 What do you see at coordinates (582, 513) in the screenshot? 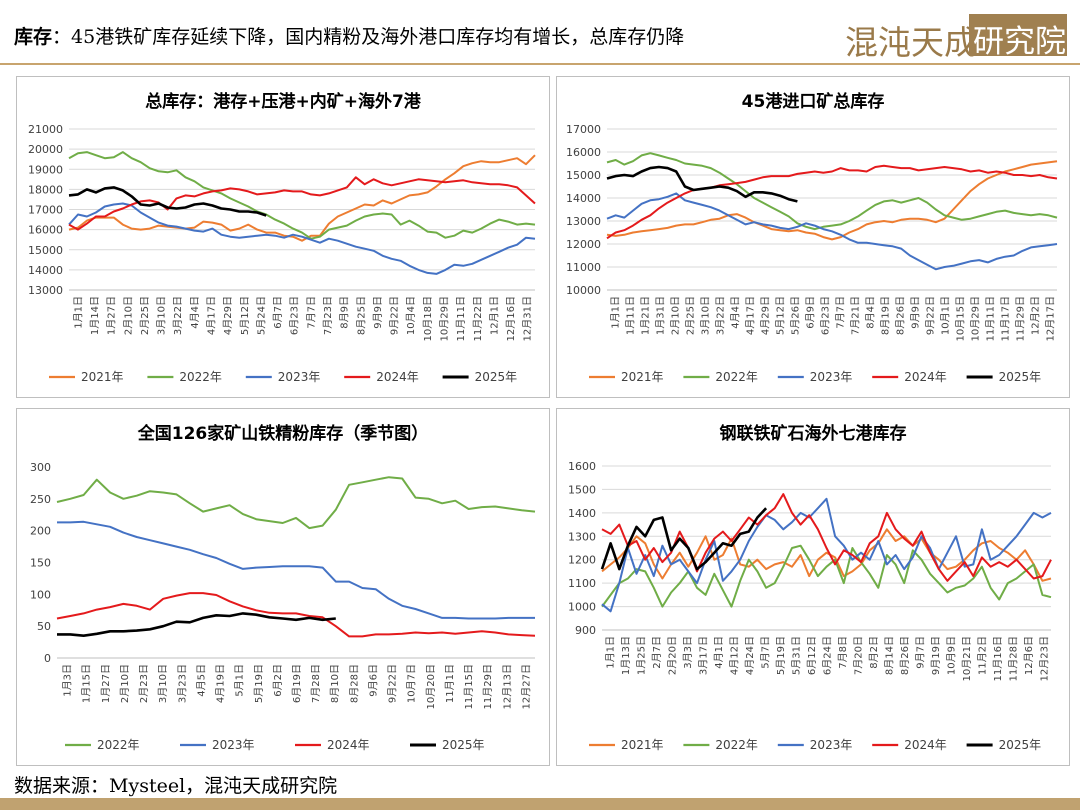
I see `y-tick-label: 1400` at bounding box center [582, 513].